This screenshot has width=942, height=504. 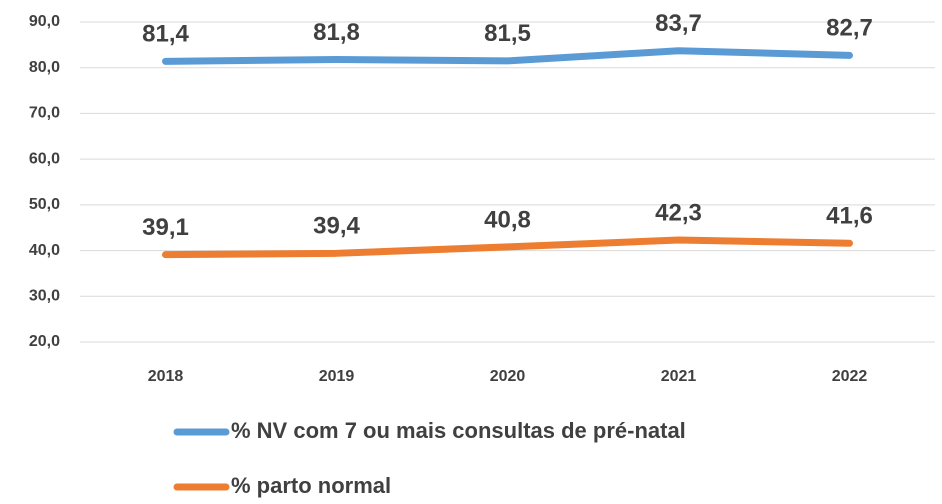 What do you see at coordinates (44, 113) in the screenshot?
I see `y-tick-label: 70,0` at bounding box center [44, 113].